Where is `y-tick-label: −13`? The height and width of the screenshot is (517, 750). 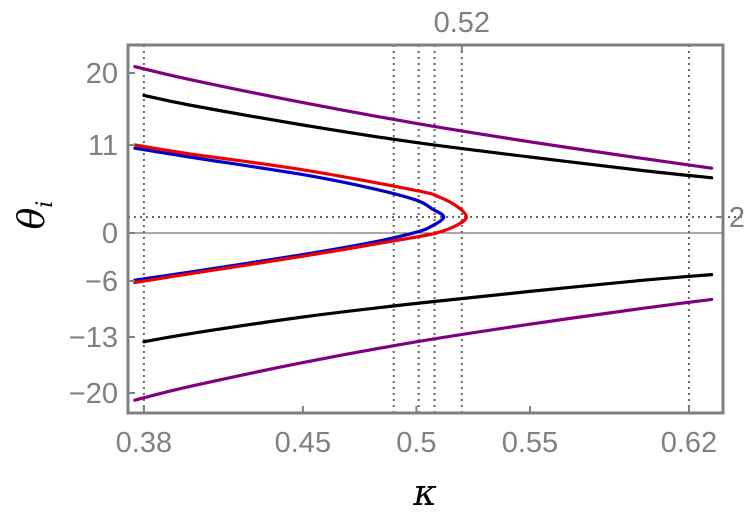 y-tick-label: −13 is located at coordinates (93, 338).